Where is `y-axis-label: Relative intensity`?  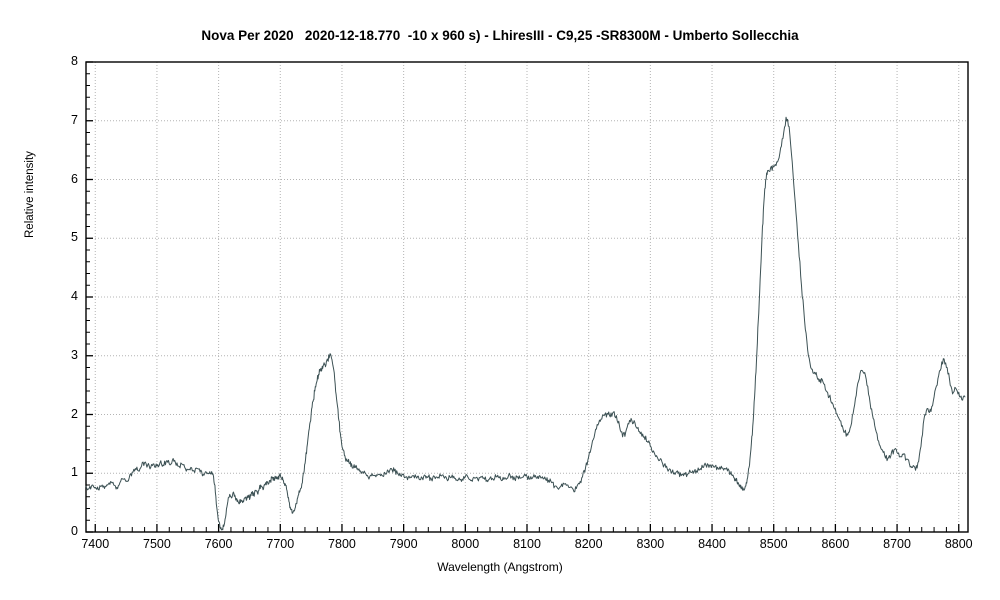
y-axis-label: Relative intensity is located at coordinates (30, 194).